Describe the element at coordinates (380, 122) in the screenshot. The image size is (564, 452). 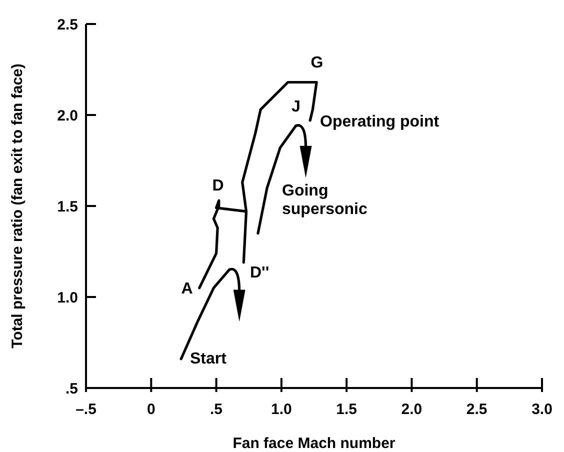
I see `annotation: Operating point` at that location.